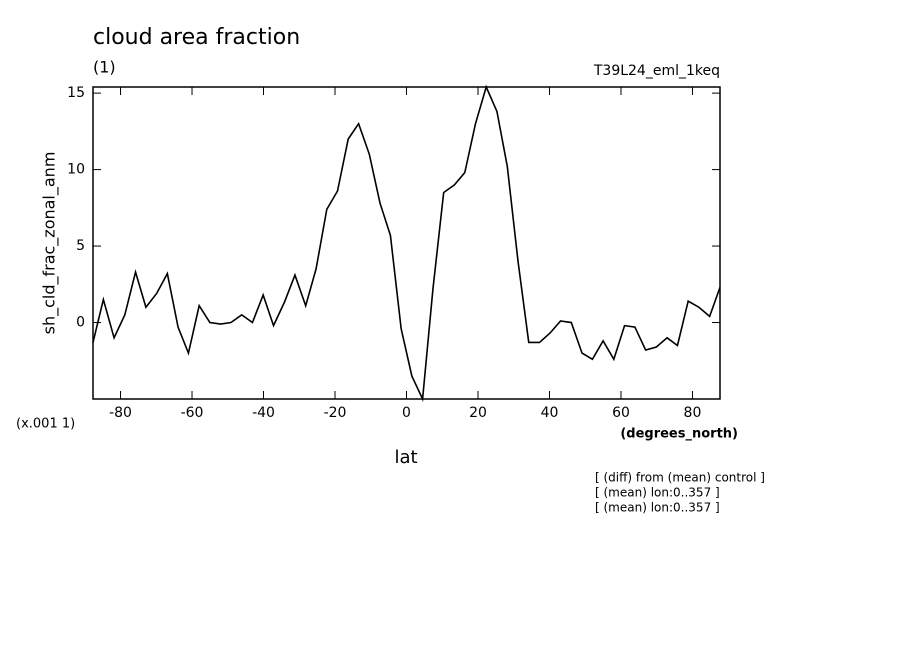  I want to click on note: [ (diff) from (mean) control ], so click(680, 478).